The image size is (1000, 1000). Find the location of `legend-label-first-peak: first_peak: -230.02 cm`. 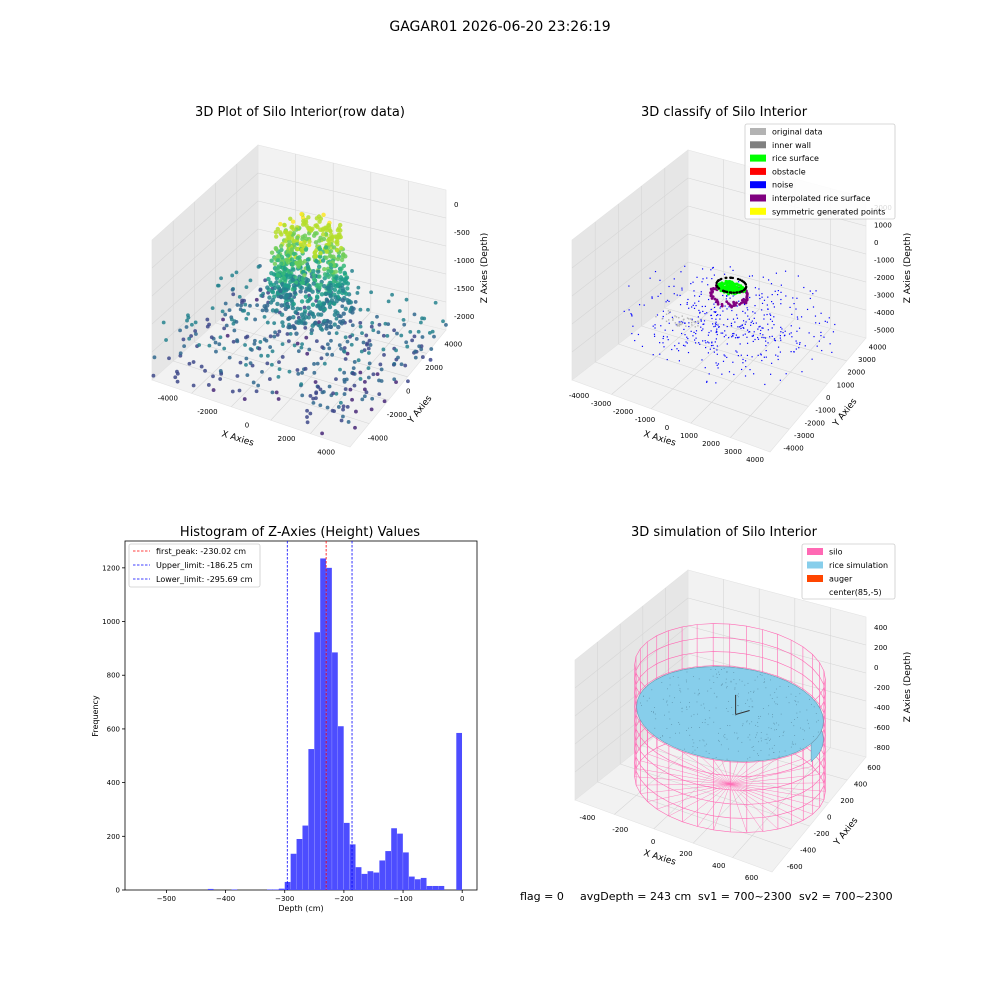

legend-label-first-peak: first_peak: -230.02 cm is located at coordinates (201, 551).